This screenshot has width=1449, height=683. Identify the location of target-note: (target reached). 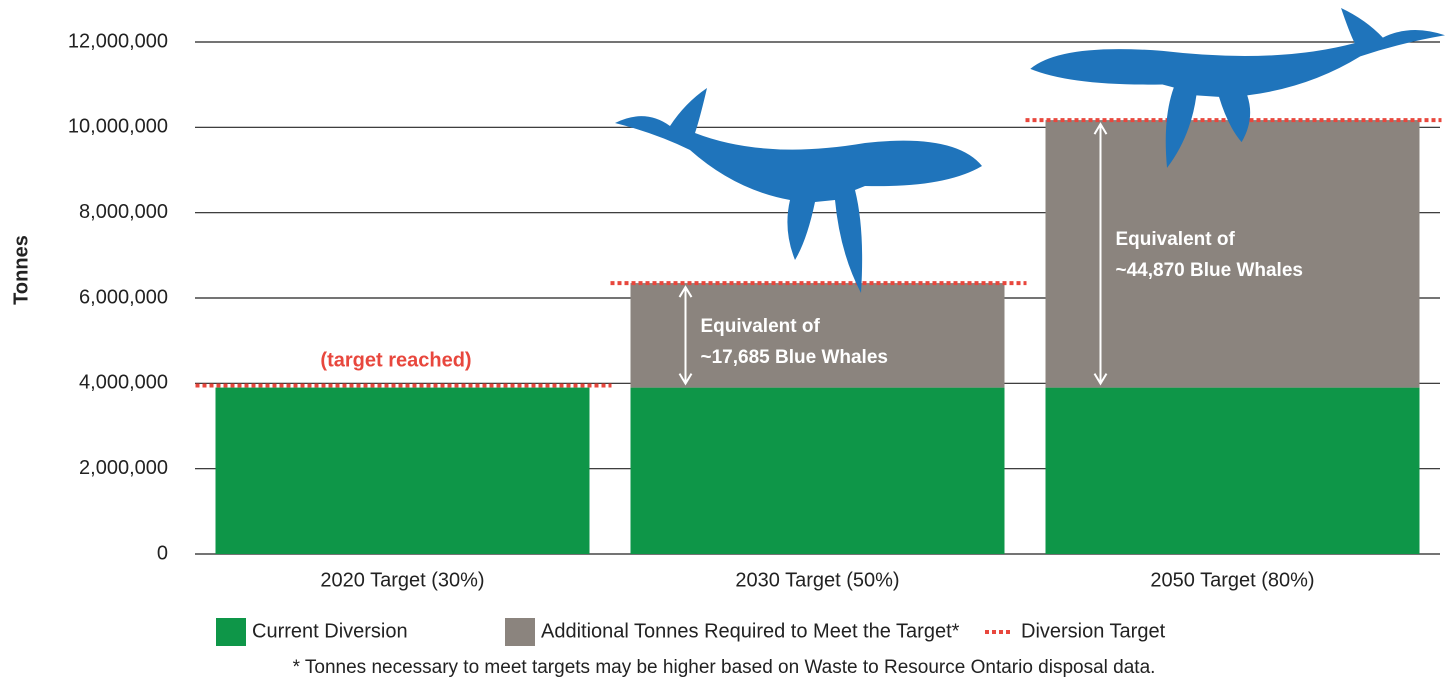
(395, 360).